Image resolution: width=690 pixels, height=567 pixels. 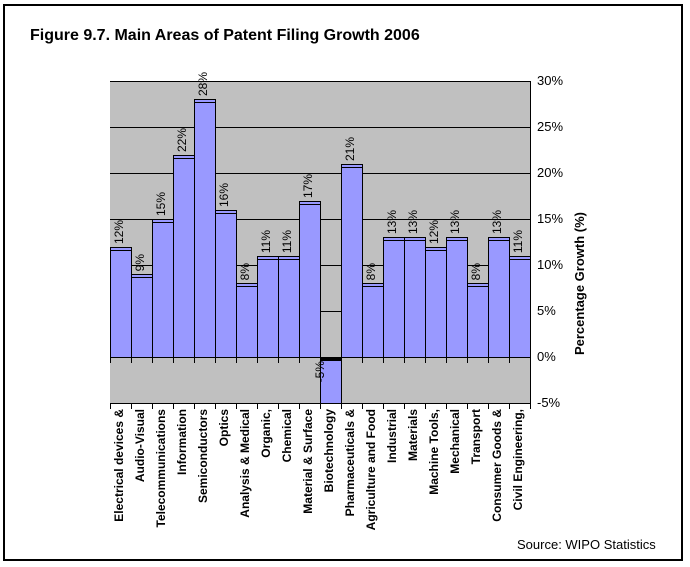 What do you see at coordinates (497, 465) in the screenshot?
I see `category-label: Consumer Goods &` at bounding box center [497, 465].